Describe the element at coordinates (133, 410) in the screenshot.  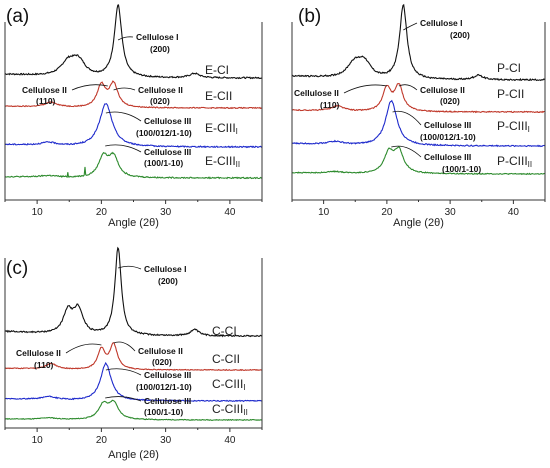
I see `series-line-c-ciii-ii` at that location.